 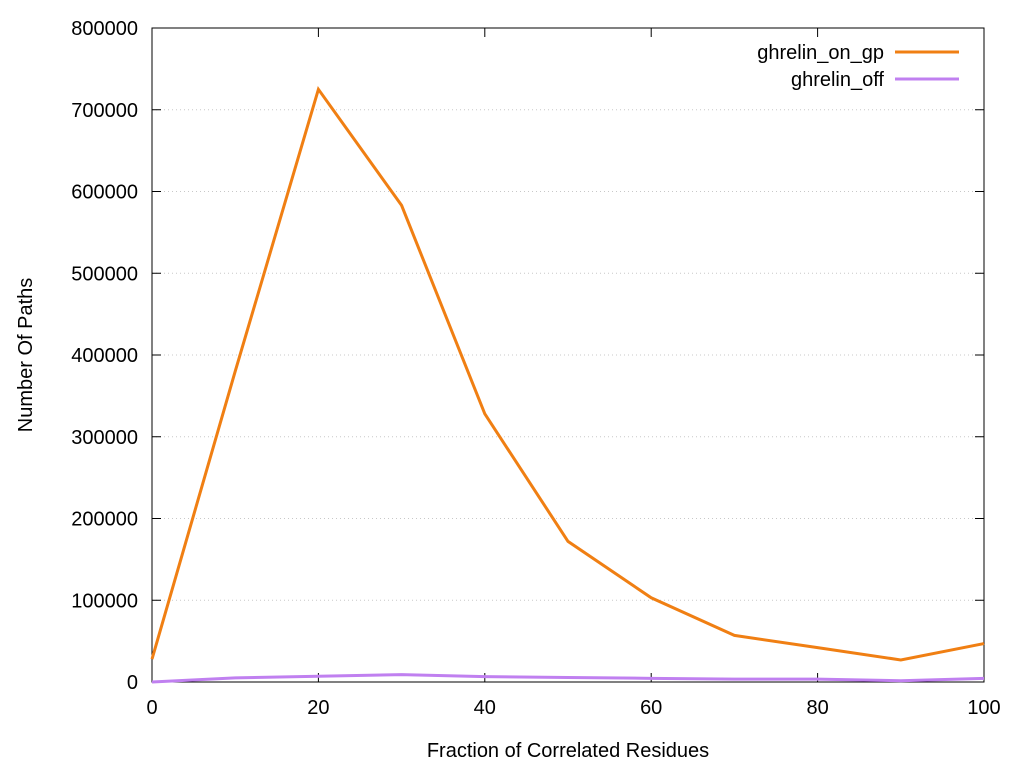 I want to click on y-tick-label: 0, so click(x=132, y=683).